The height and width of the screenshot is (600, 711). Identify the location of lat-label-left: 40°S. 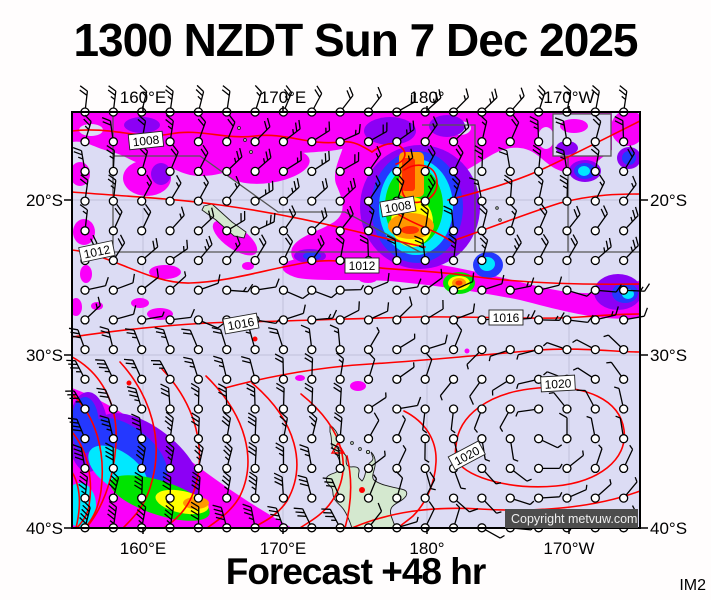
(44, 528).